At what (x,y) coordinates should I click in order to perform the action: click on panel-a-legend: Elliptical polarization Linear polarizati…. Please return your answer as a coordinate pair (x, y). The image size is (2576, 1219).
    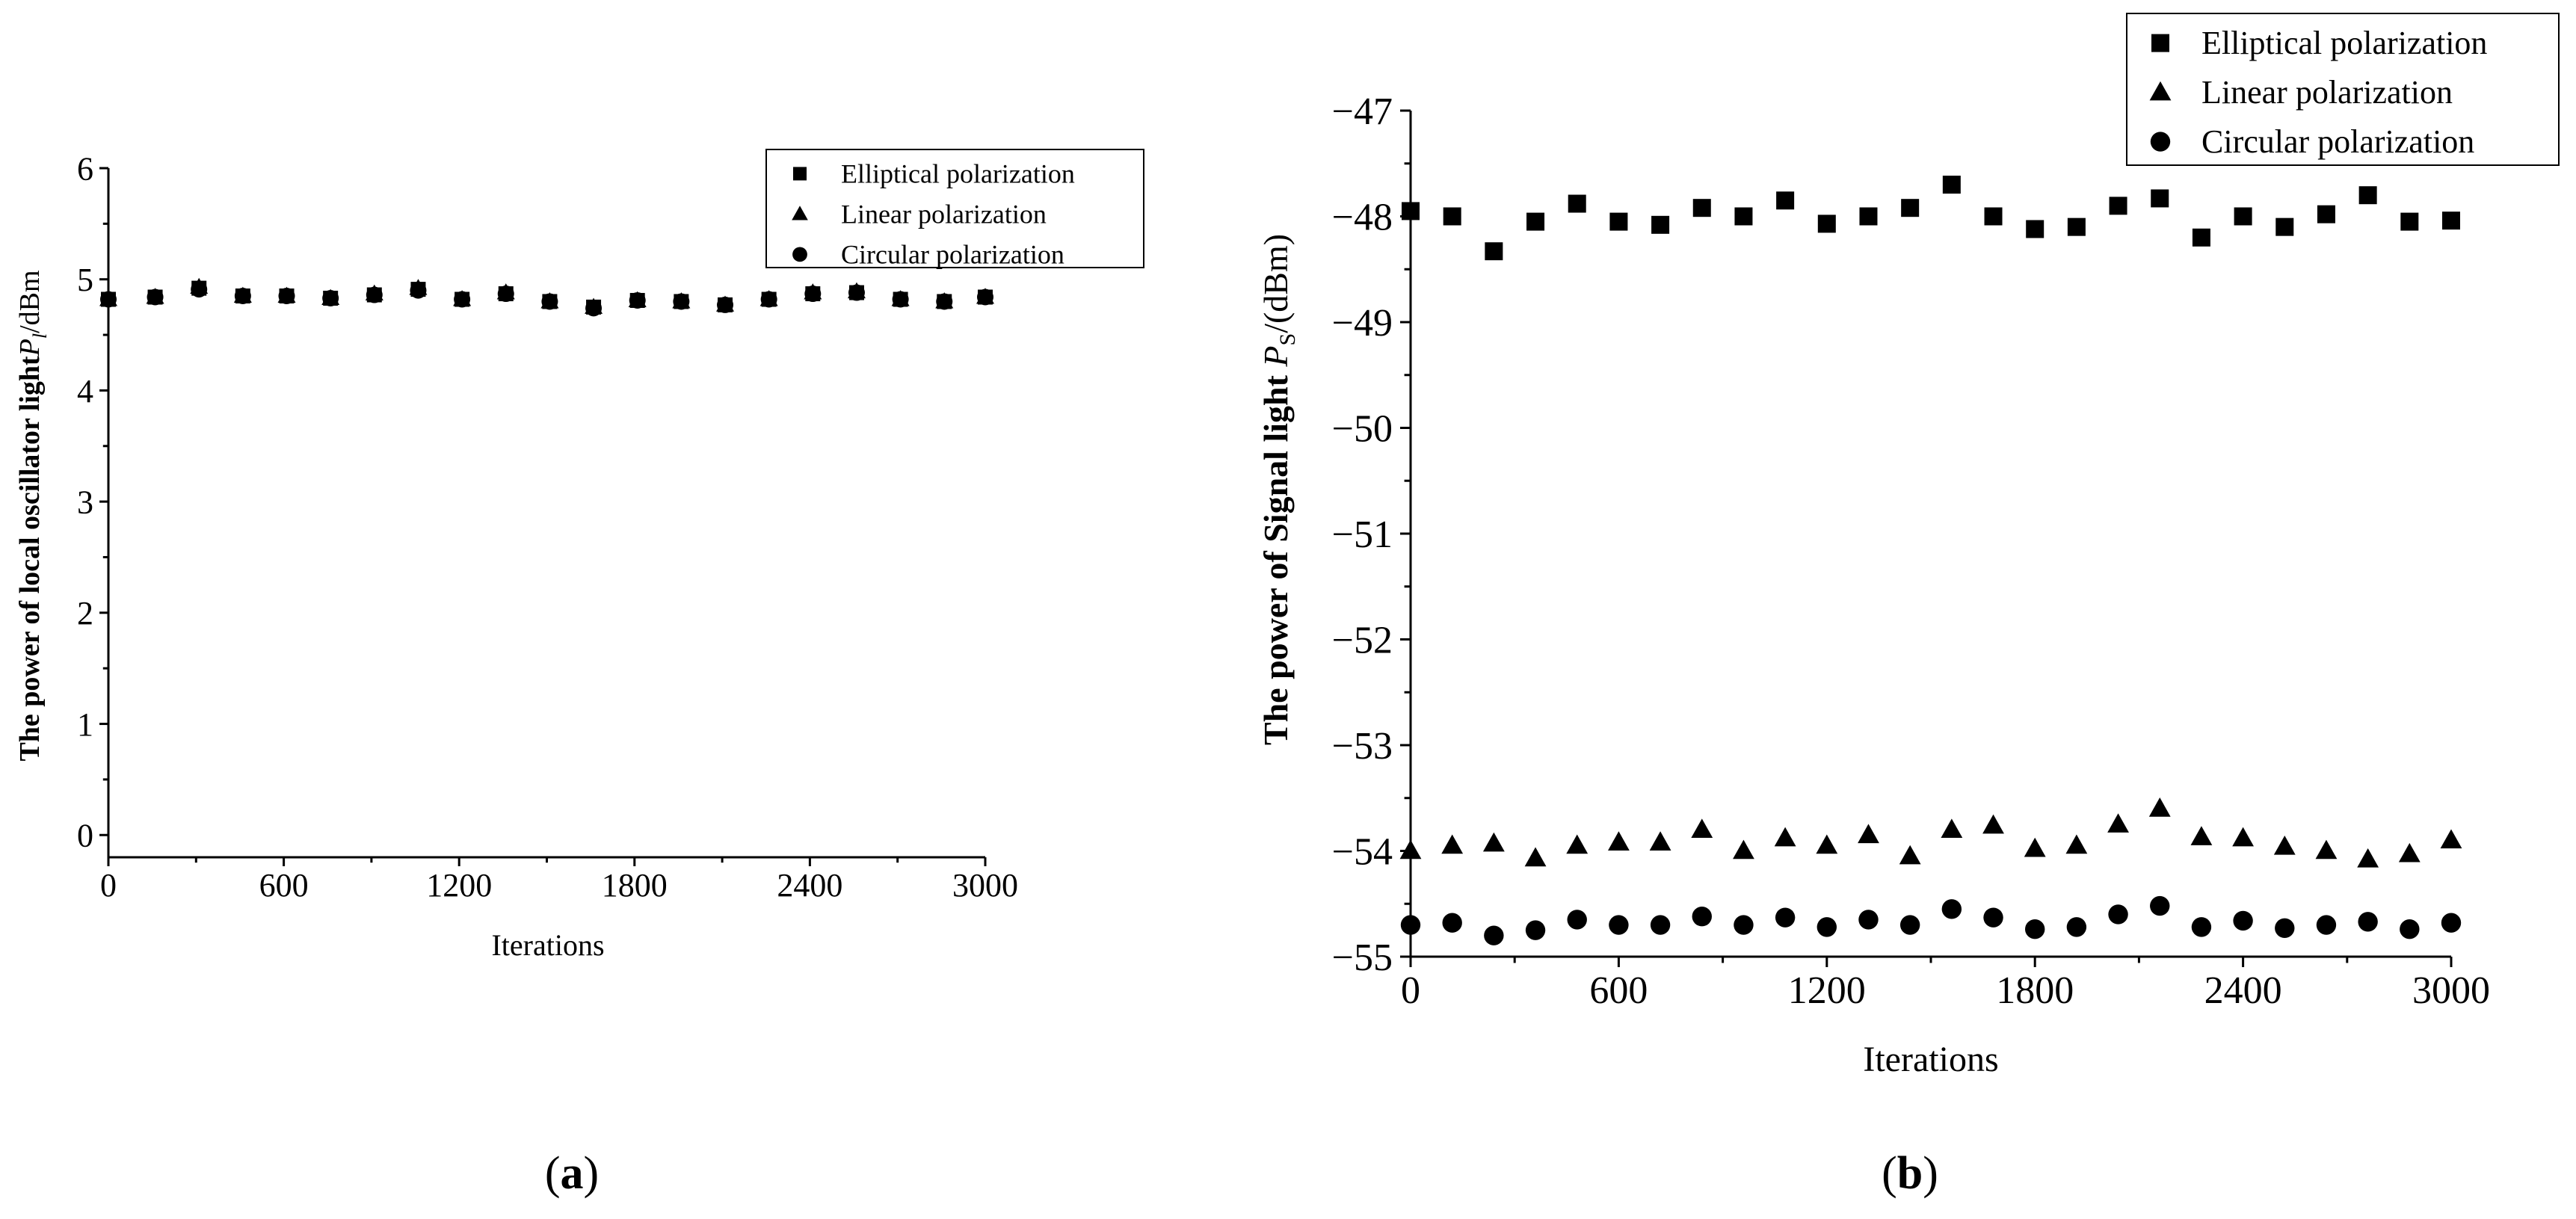
    Looking at the image, I should click on (954, 209).